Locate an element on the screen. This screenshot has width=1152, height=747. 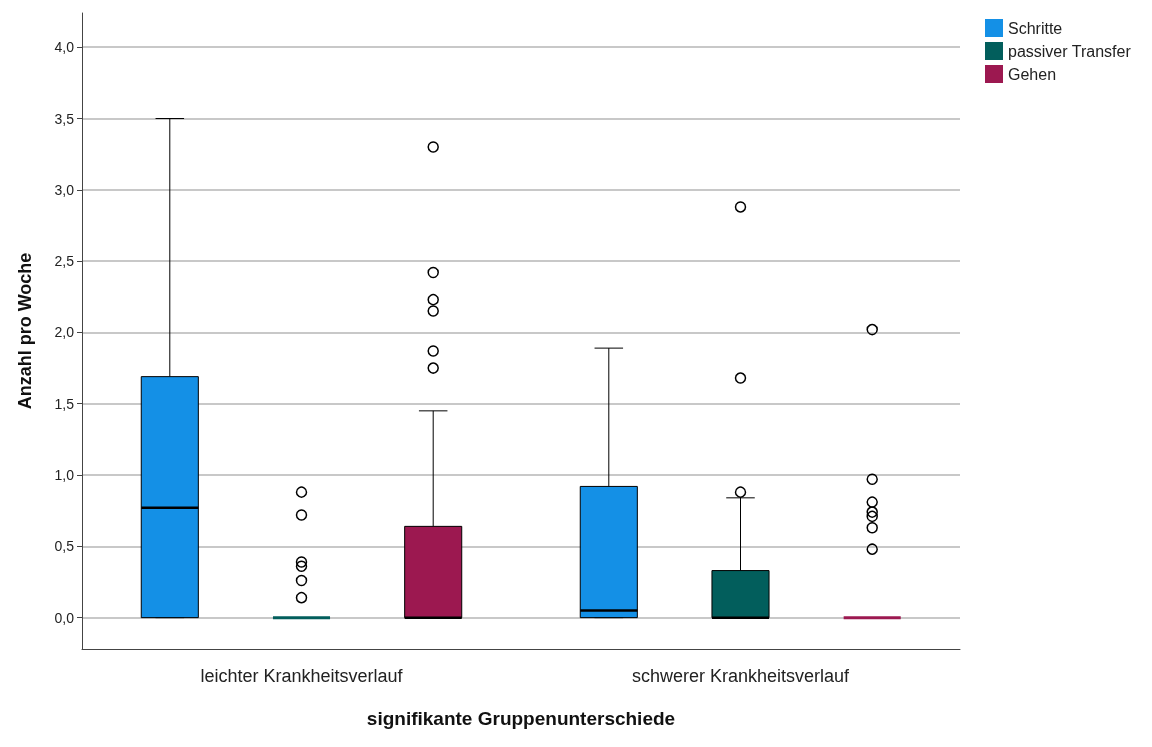
y-tick-label: 3,5 is located at coordinates (64, 118).